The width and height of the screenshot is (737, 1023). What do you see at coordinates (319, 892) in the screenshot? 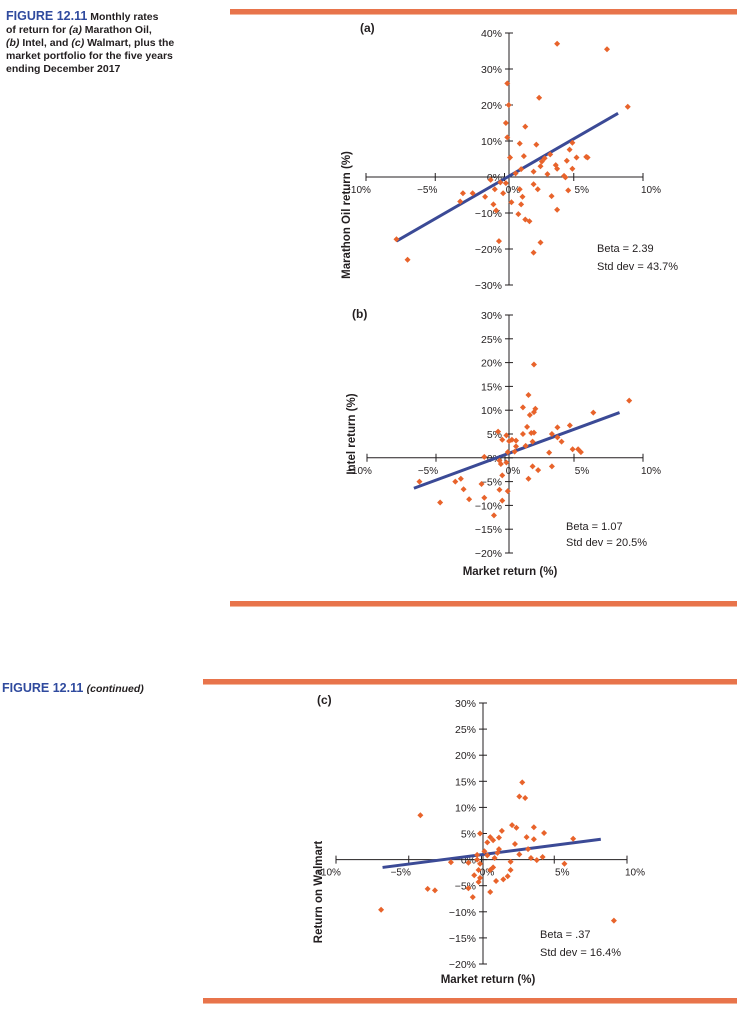
I see `y-axis-title: Return on Walmart` at bounding box center [319, 892].